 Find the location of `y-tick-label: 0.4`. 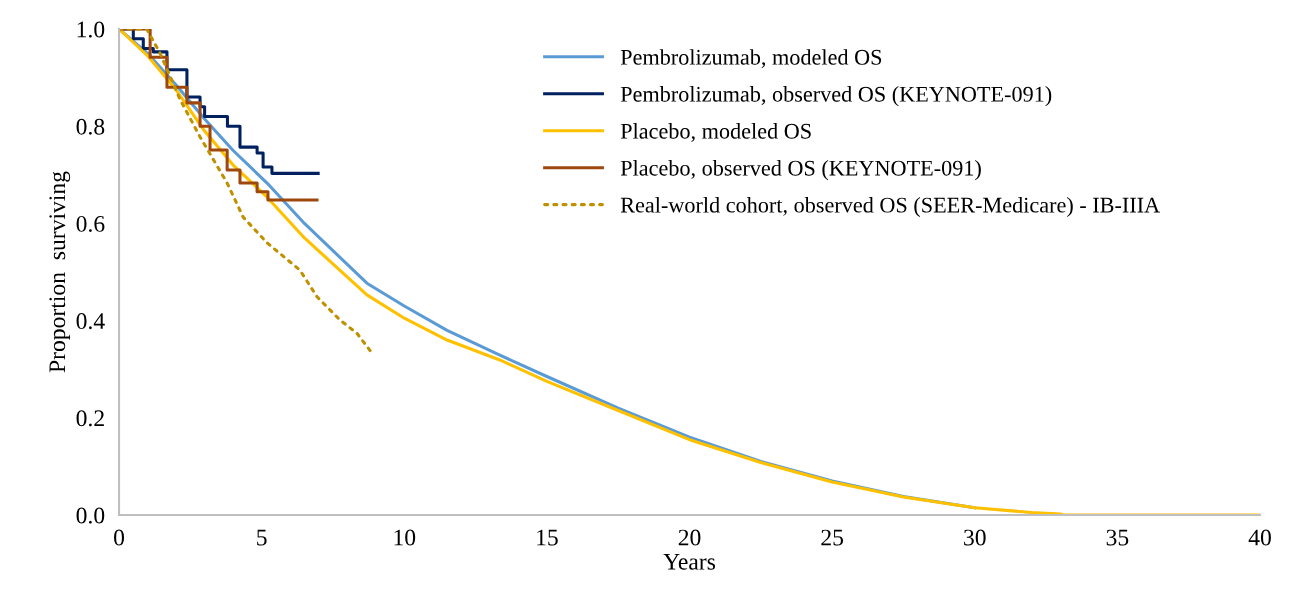

y-tick-label: 0.4 is located at coordinates (90, 321).